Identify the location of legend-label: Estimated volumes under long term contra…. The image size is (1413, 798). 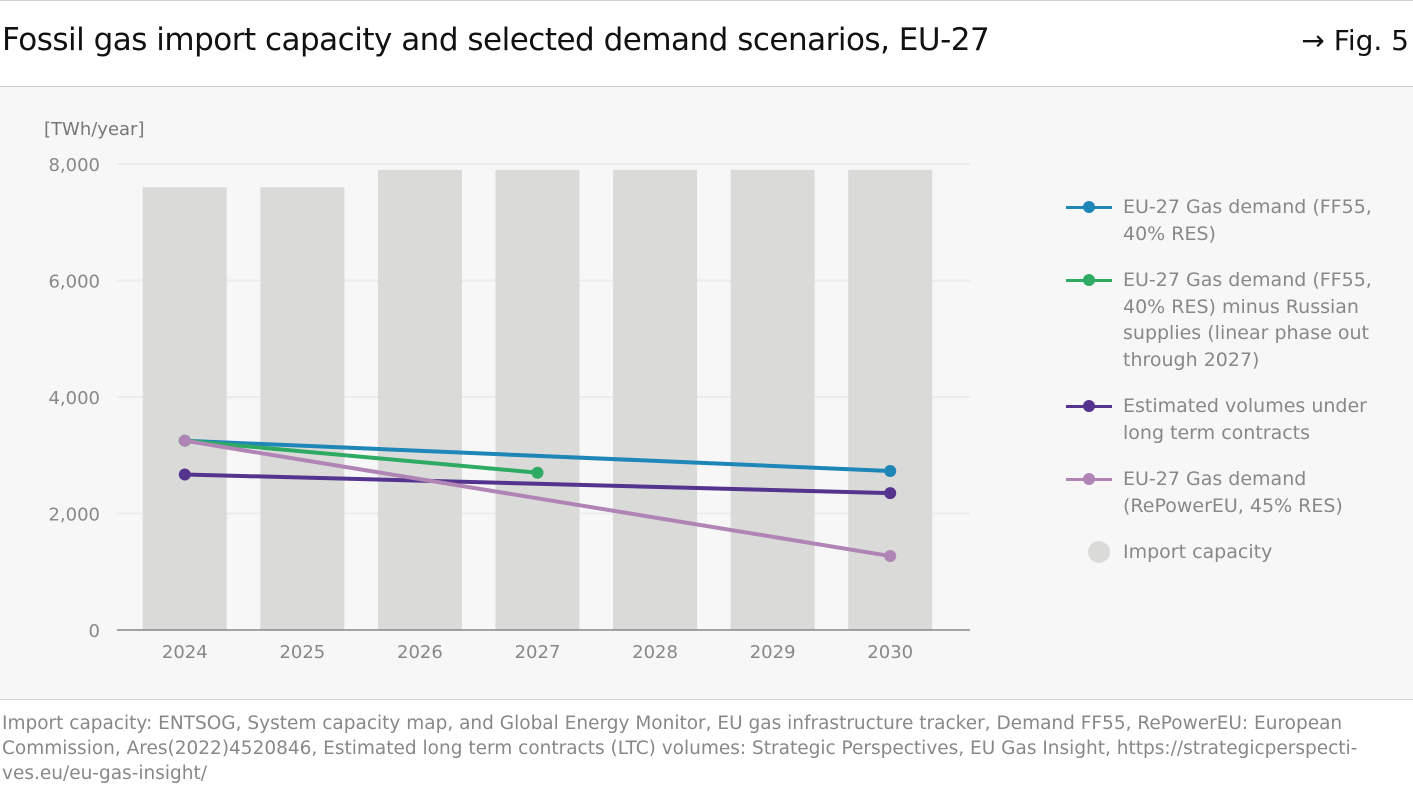
(1245, 419).